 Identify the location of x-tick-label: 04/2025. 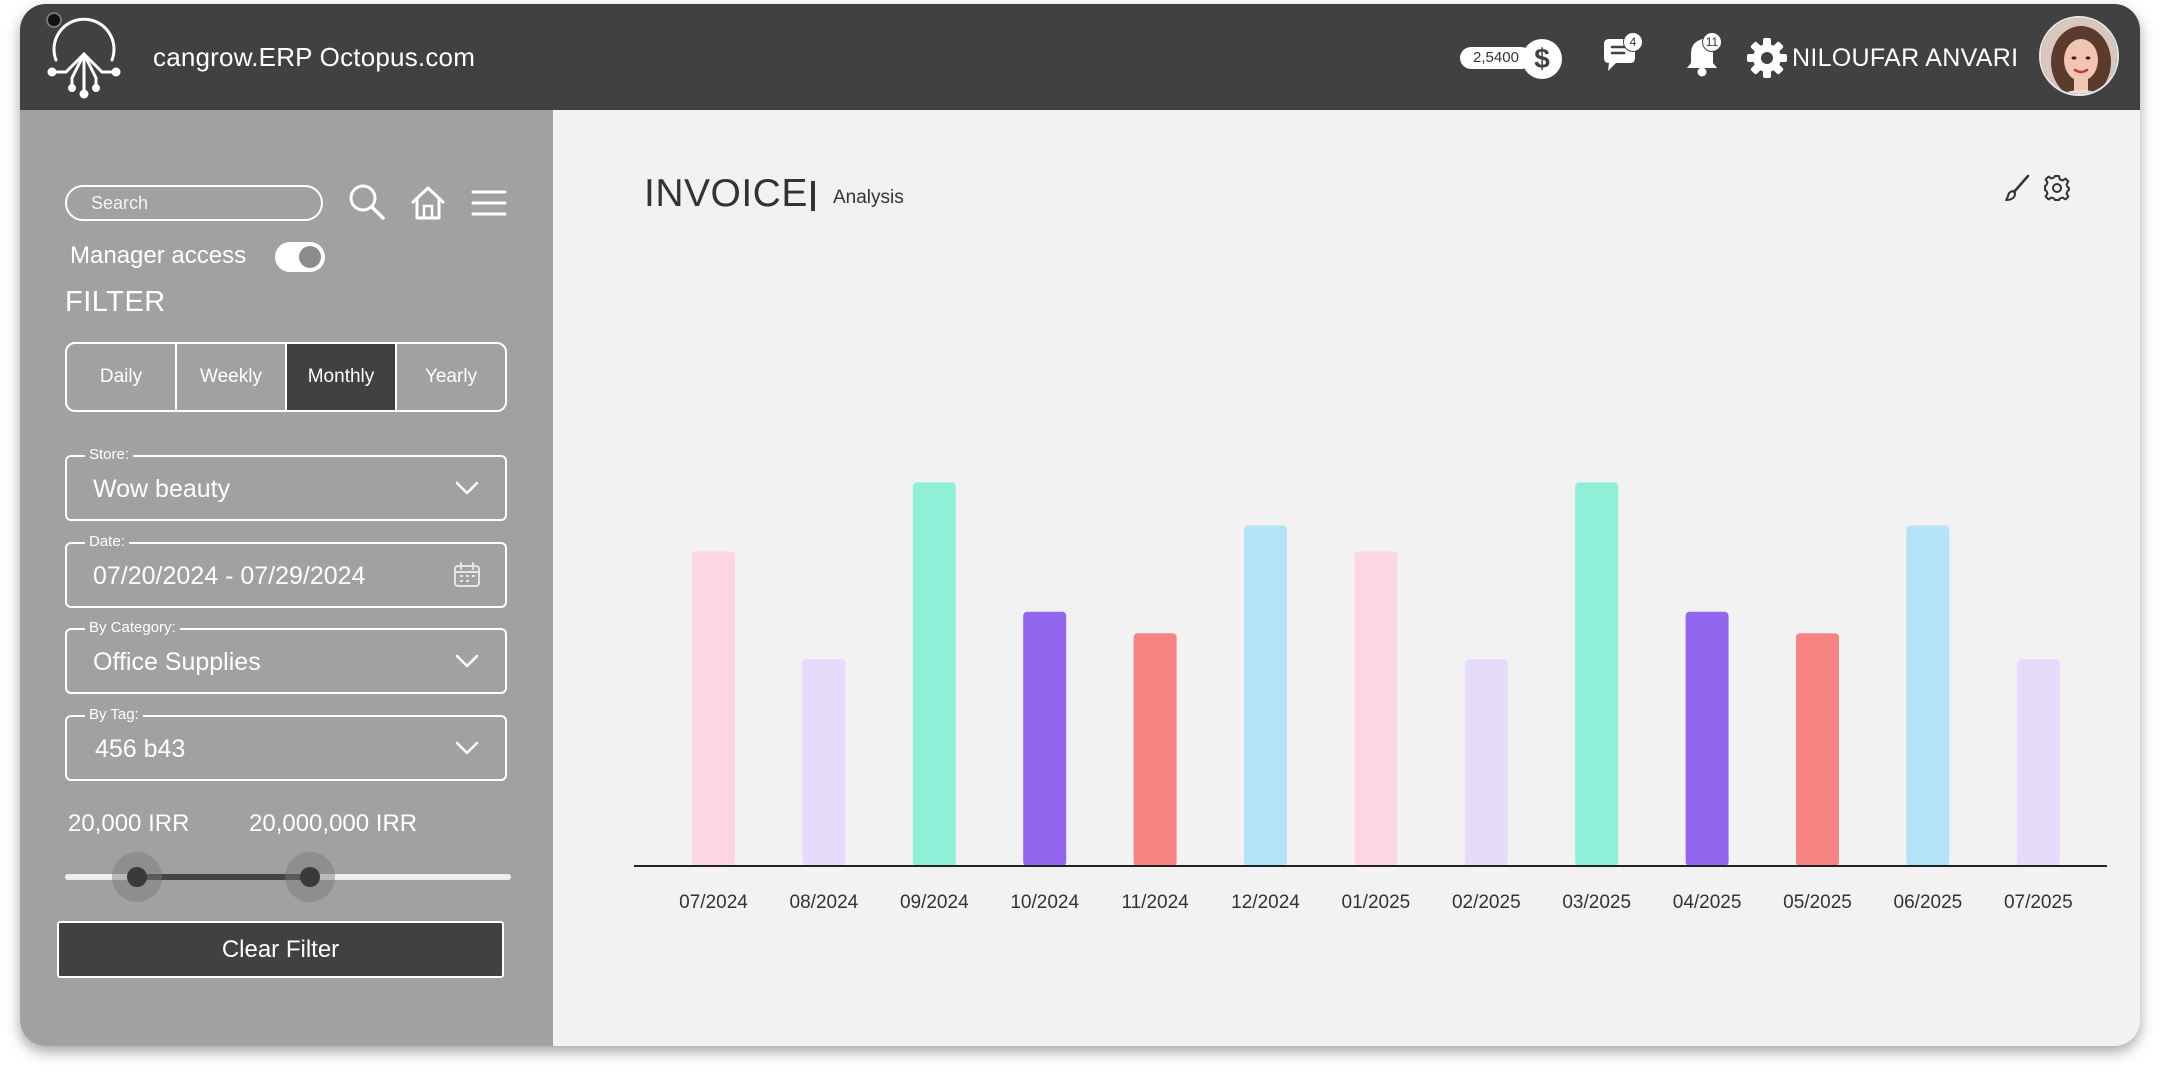
(1707, 902).